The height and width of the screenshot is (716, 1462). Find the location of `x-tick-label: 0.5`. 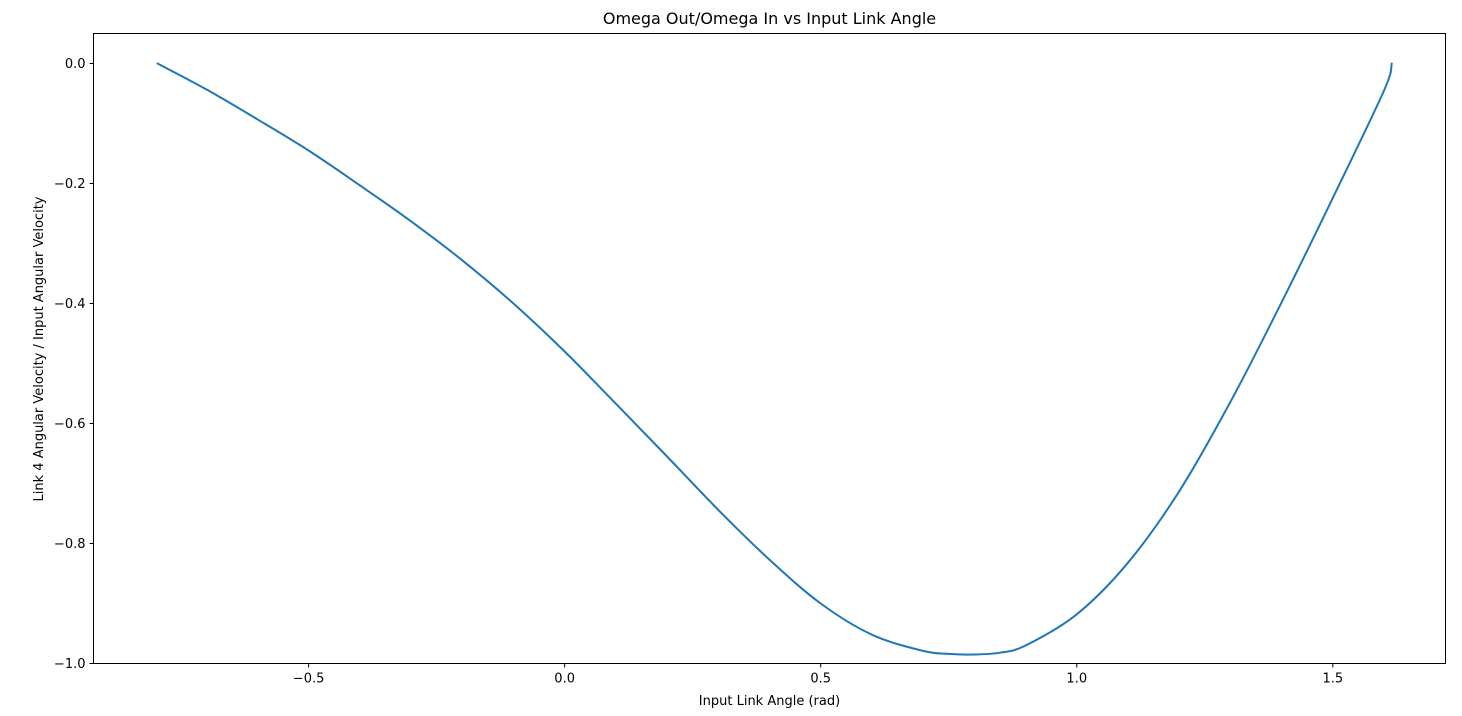

x-tick-label: 0.5 is located at coordinates (820, 679).